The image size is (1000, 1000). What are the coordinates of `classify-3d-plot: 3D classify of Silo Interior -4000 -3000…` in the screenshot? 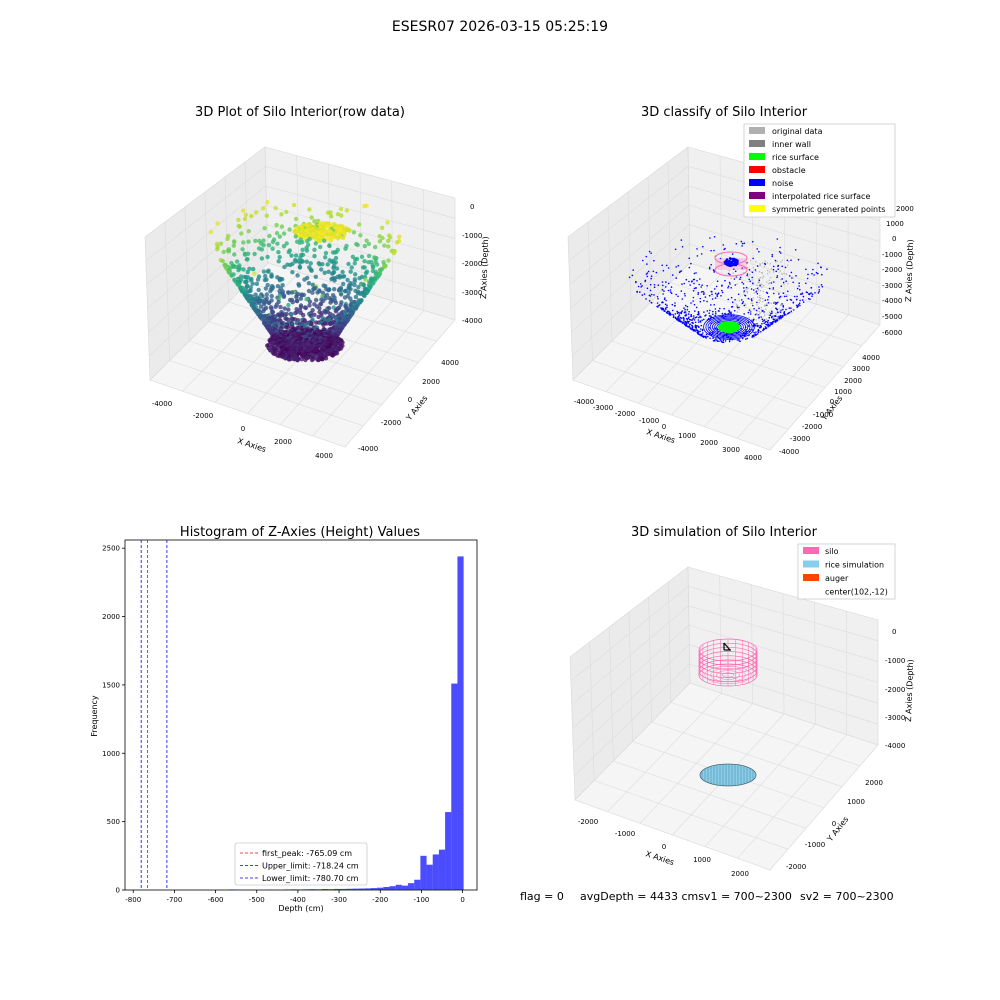 It's located at (741, 283).